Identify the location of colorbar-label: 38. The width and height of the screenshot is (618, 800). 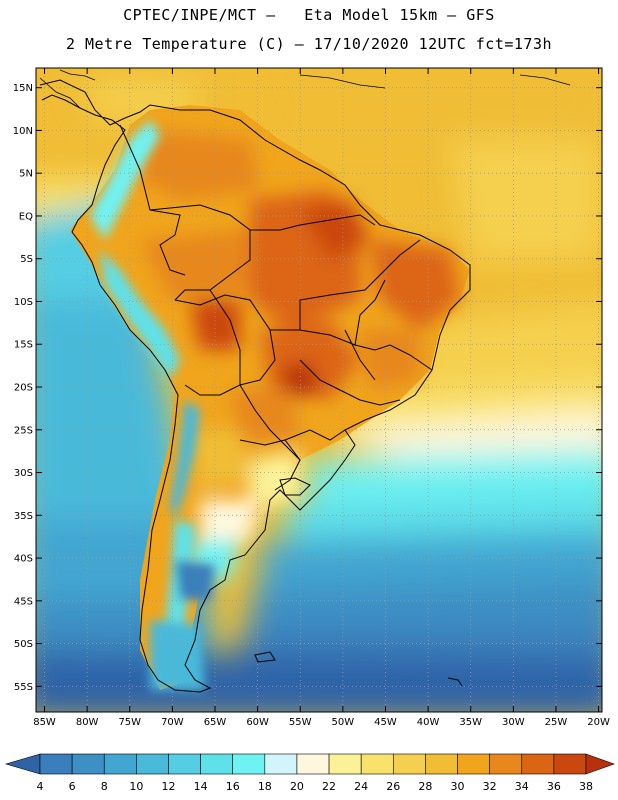
(586, 786).